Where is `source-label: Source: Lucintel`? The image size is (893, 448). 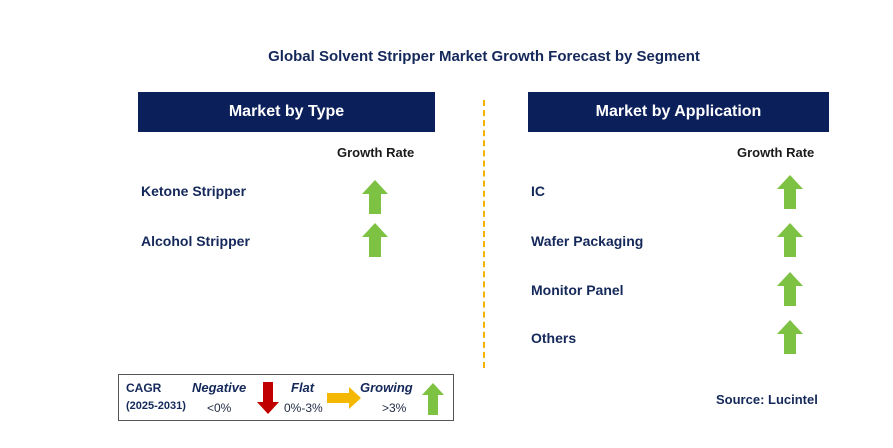
source-label: Source: Lucintel is located at coordinates (767, 399).